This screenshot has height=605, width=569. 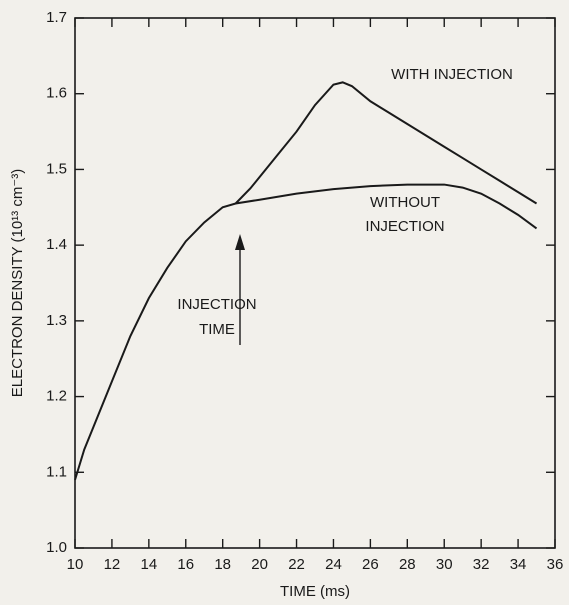 I want to click on injection-annotation: INJECTION TIME, so click(x=217, y=289).